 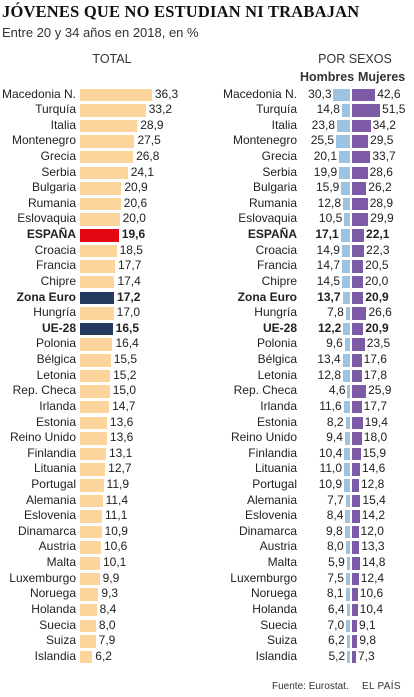 I want to click on sexos-label-chipre: Chipre, so click(x=279, y=280).